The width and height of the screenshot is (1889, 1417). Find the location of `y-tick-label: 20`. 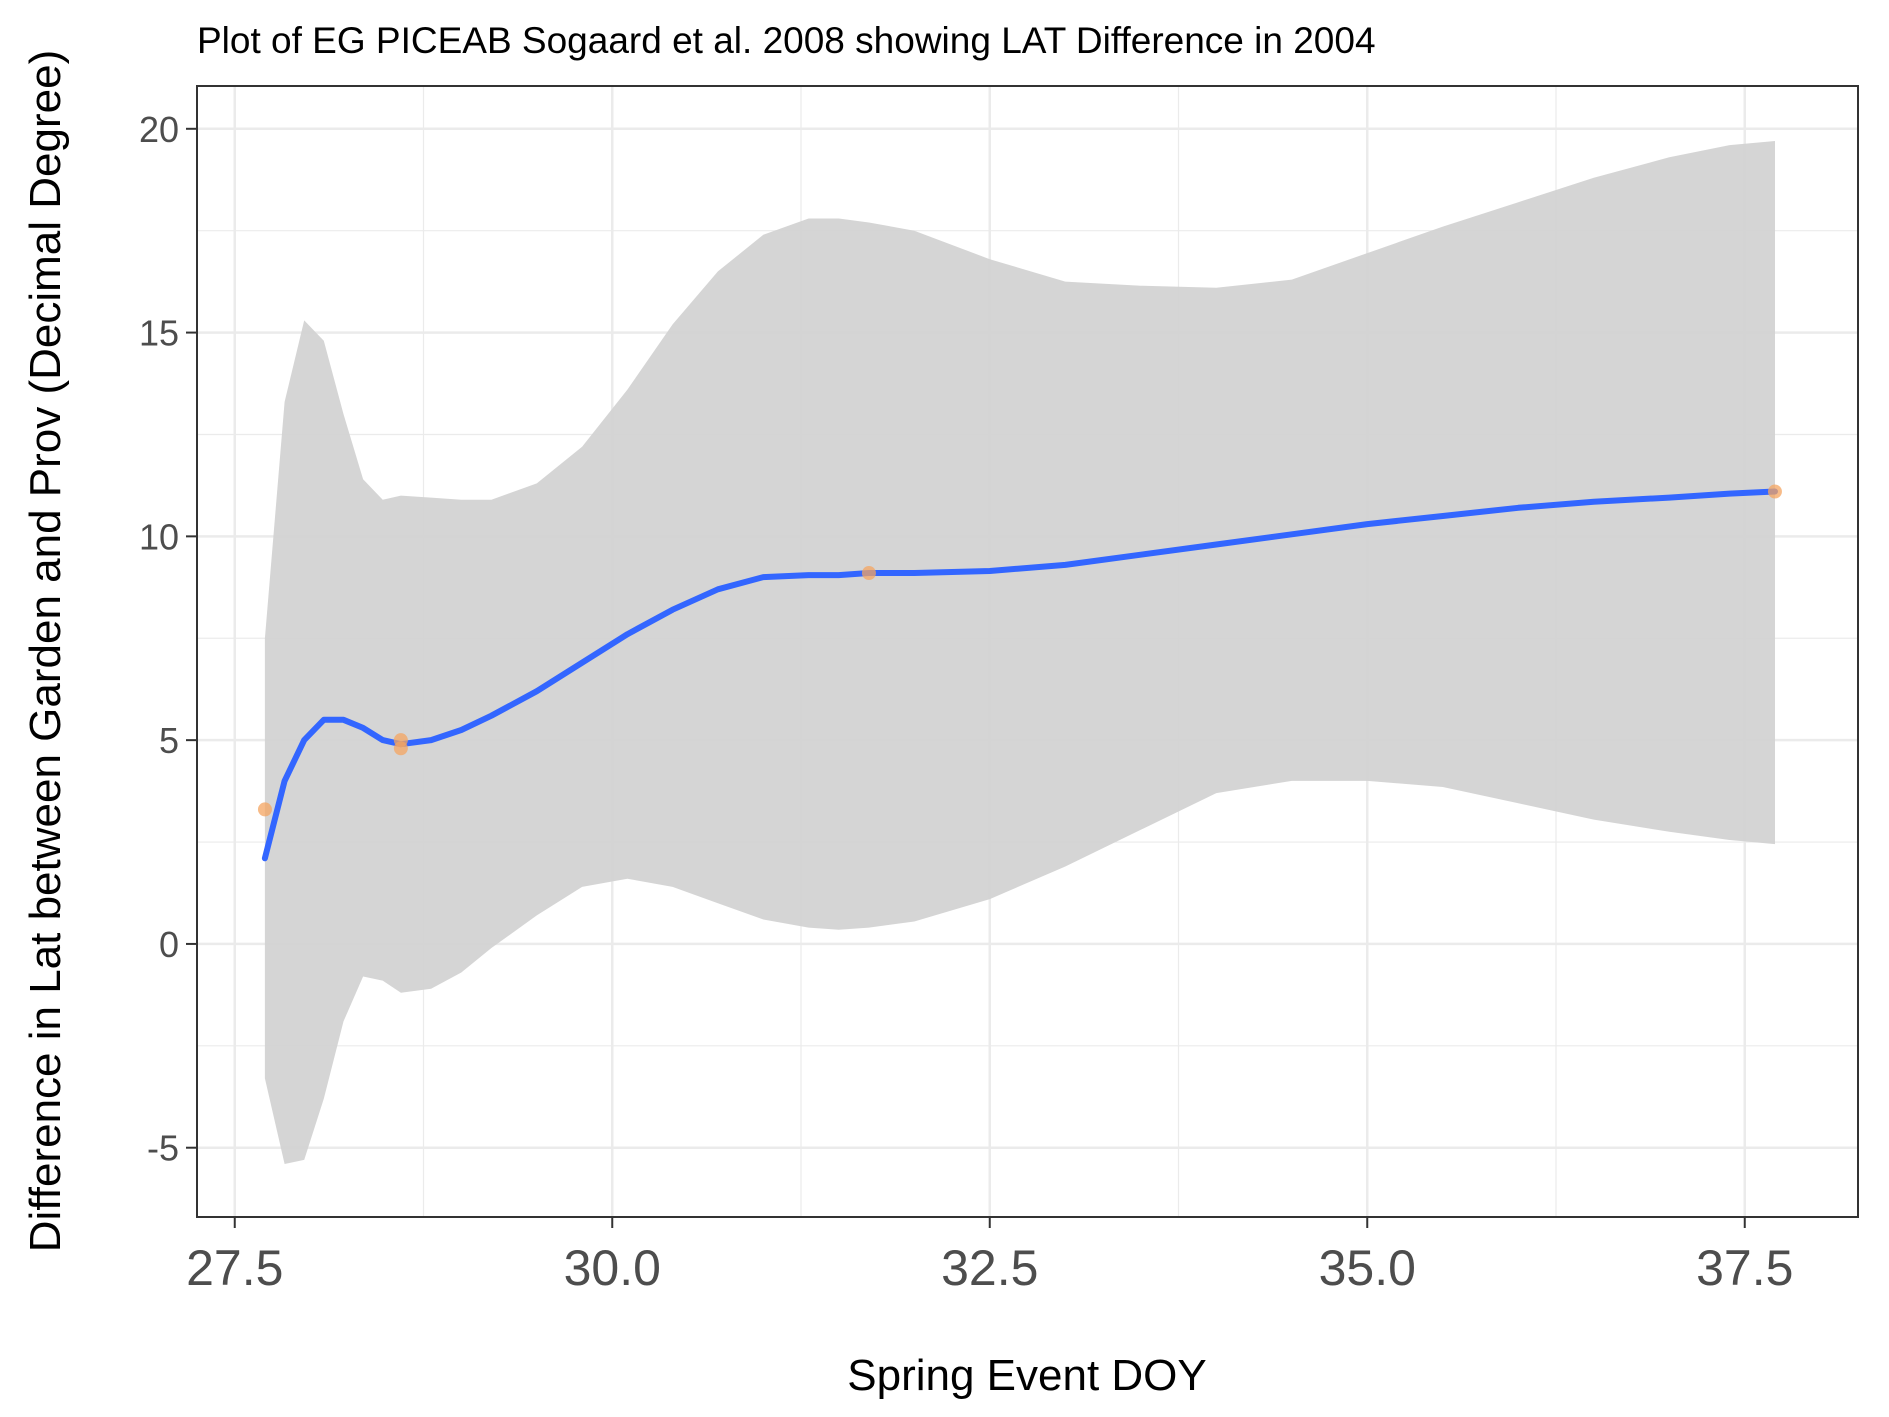

y-tick-label: 20 is located at coordinates (159, 129).